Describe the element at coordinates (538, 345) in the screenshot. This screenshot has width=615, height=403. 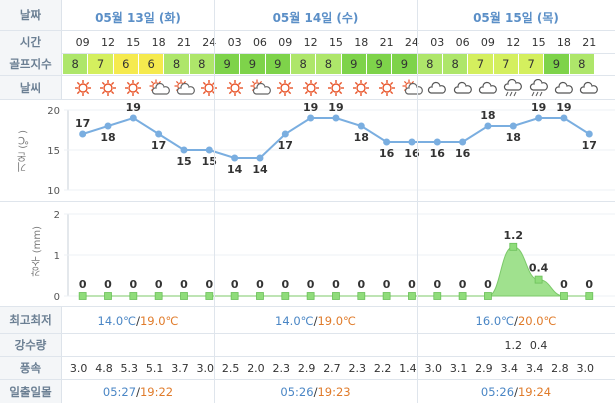
I see `rain-amount-cell: 0.4` at that location.